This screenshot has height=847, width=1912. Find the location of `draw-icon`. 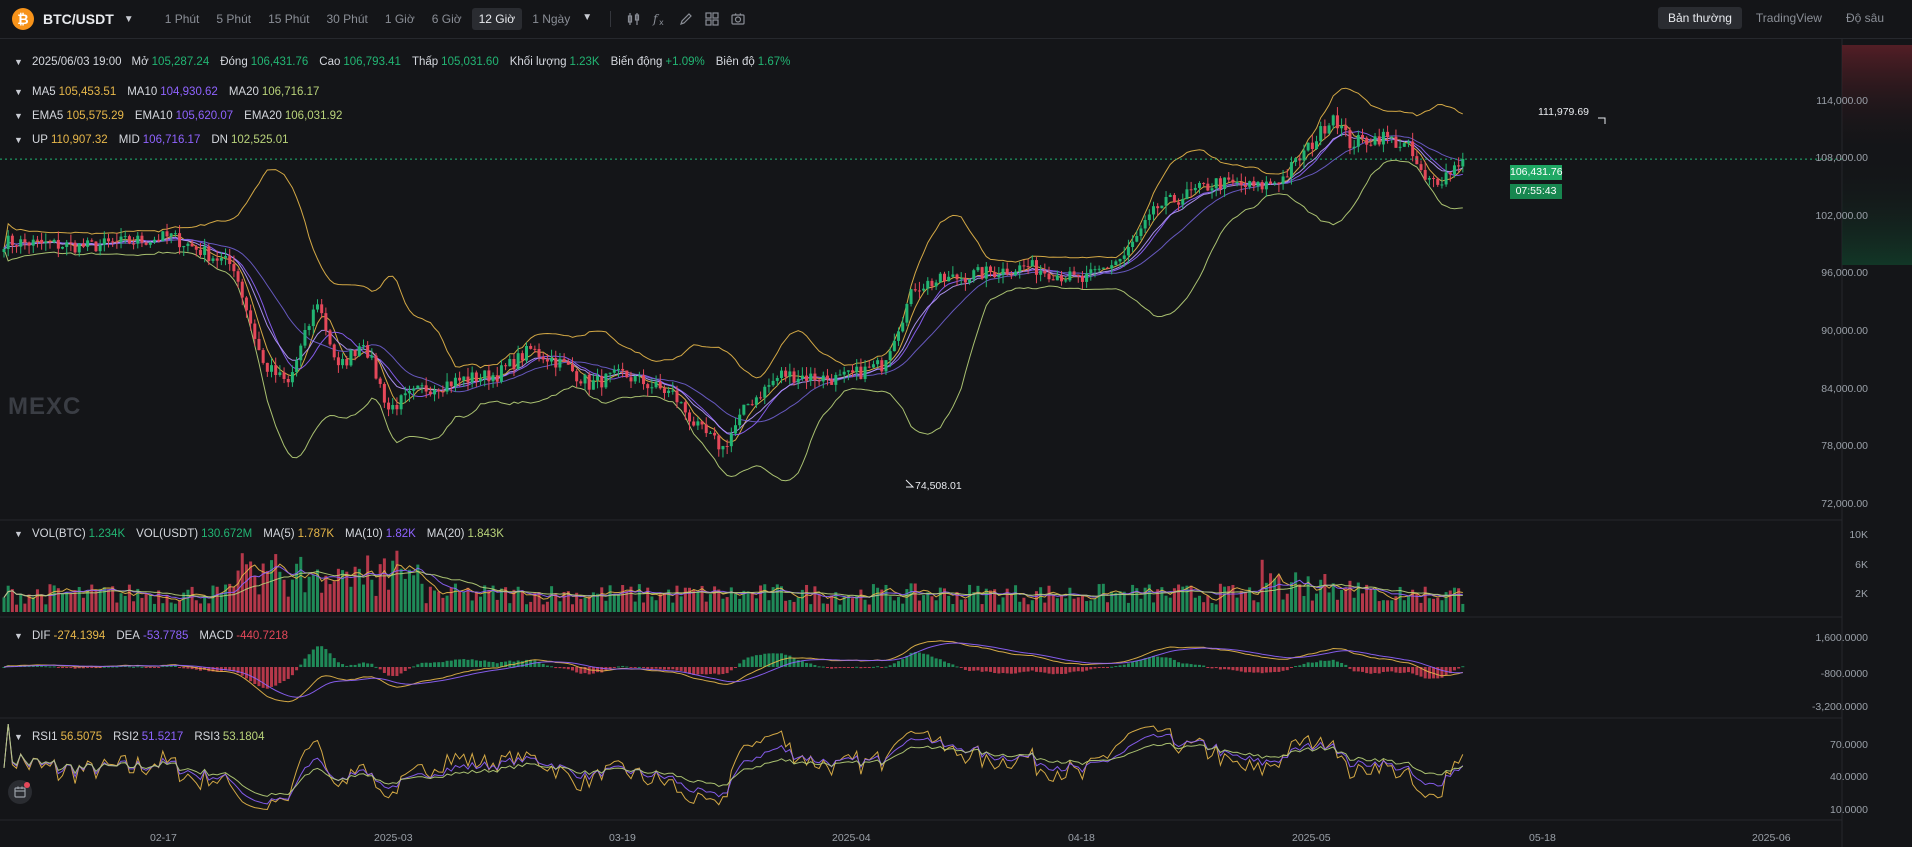

draw-icon is located at coordinates (686, 19).